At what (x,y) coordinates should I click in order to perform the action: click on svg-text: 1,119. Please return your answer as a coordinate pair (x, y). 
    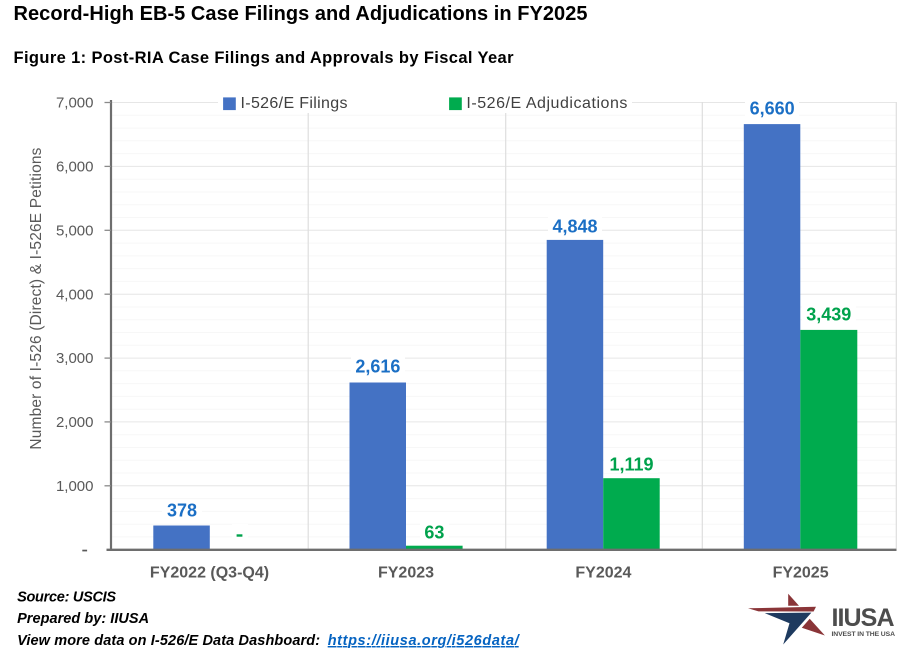
    Looking at the image, I should click on (631, 465).